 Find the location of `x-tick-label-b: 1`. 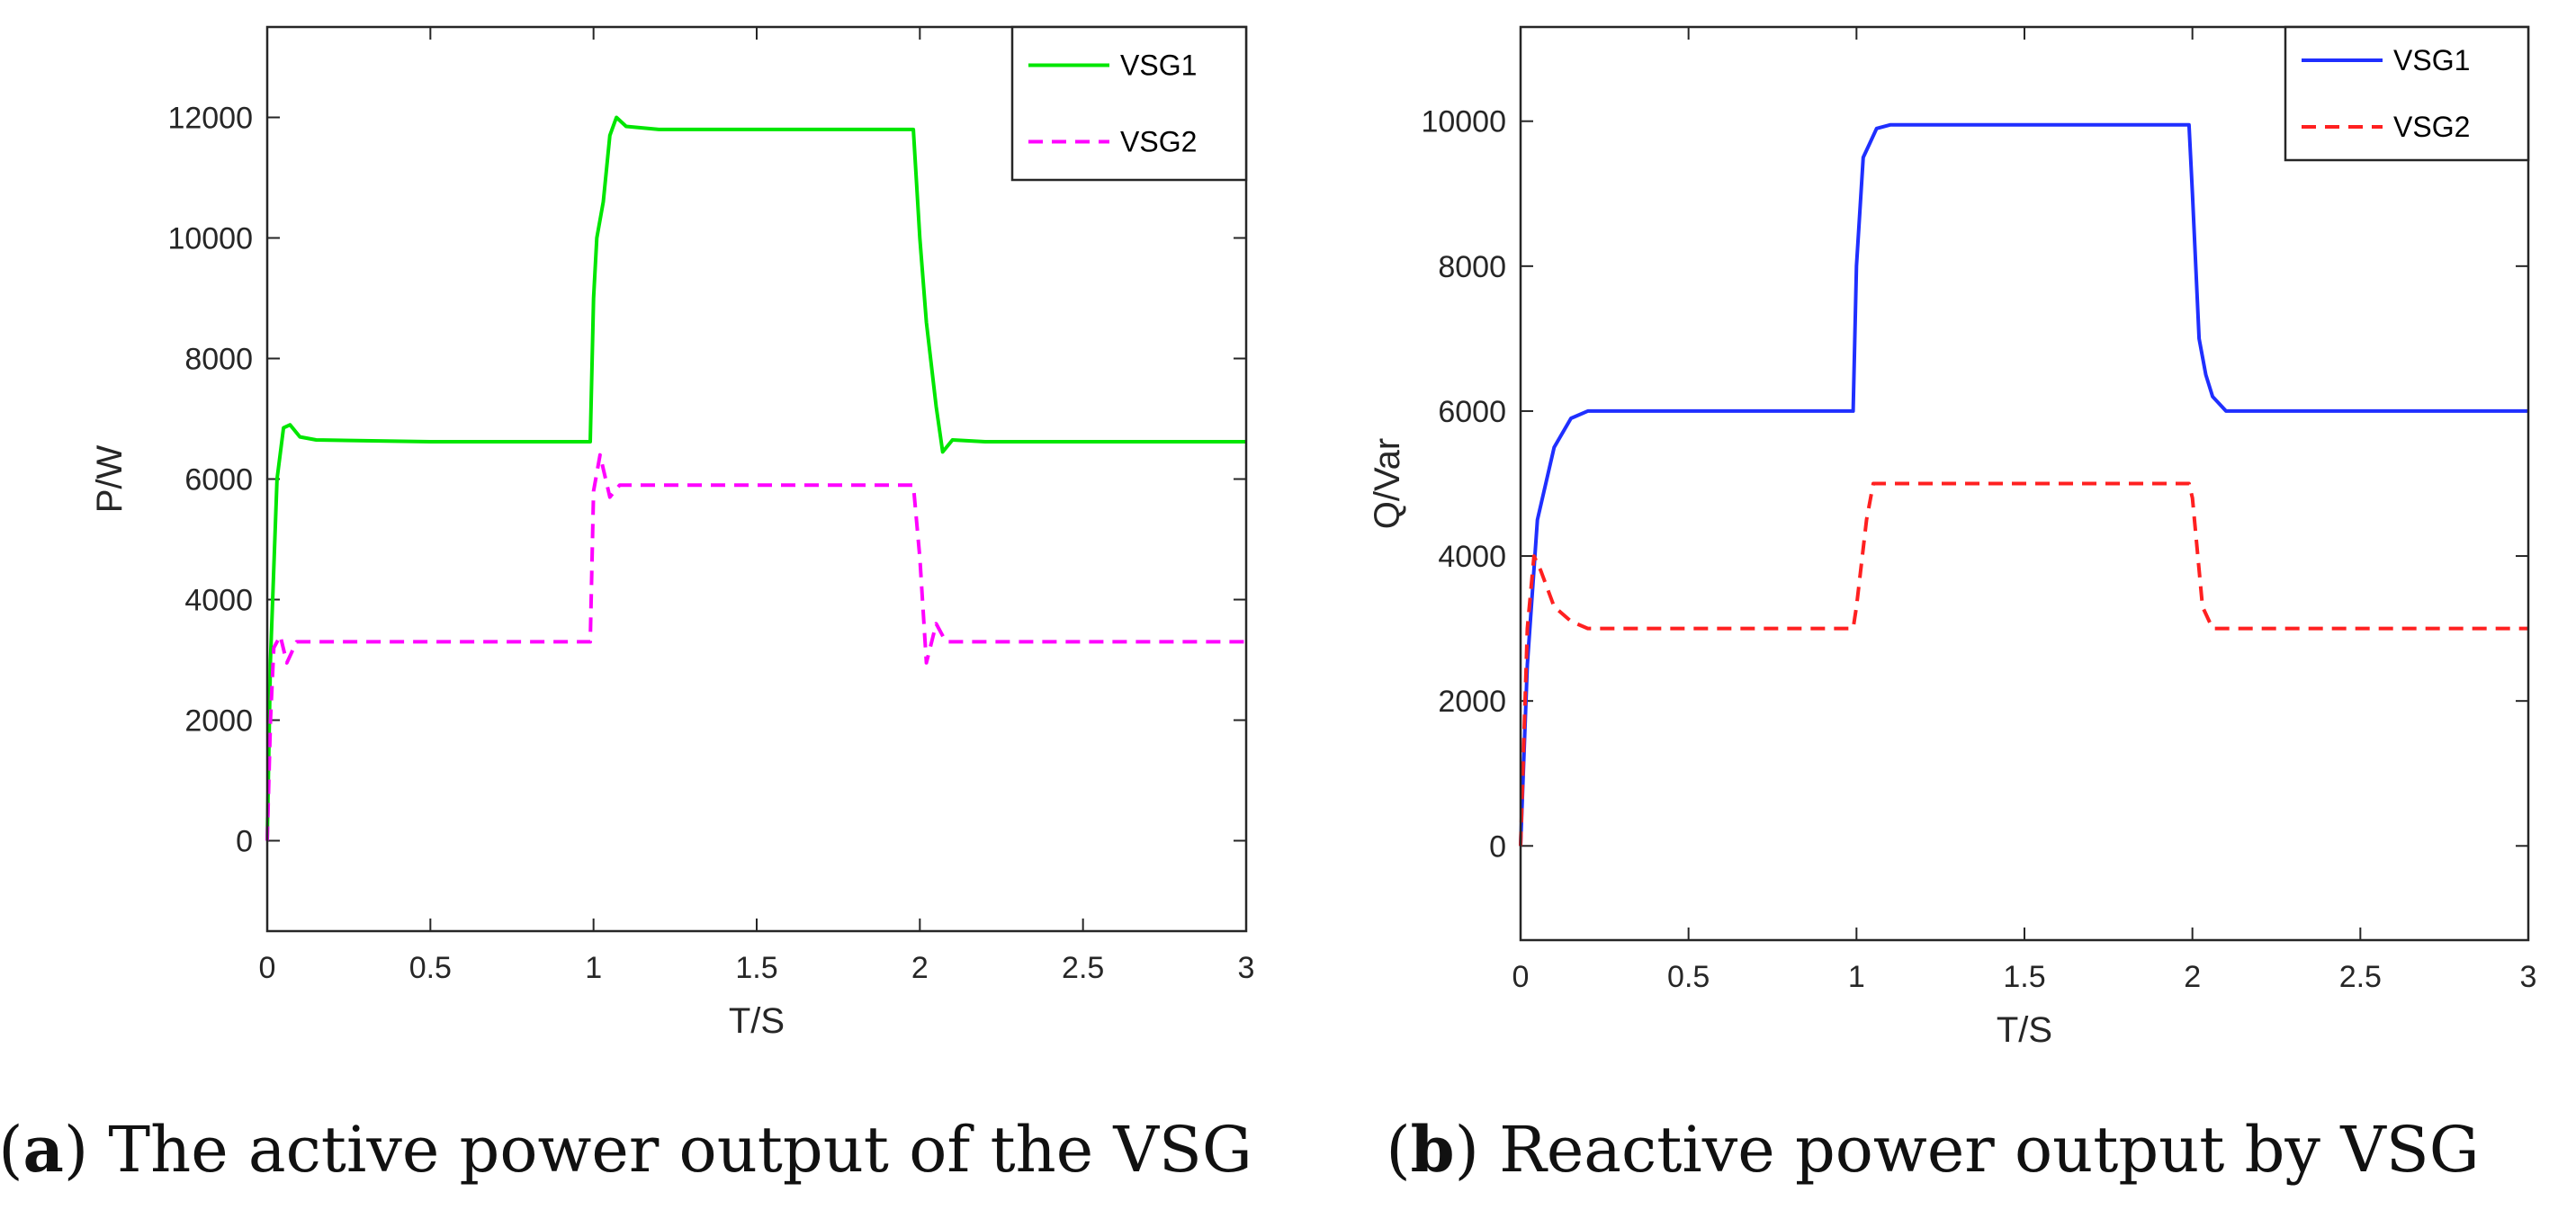

x-tick-label-b: 1 is located at coordinates (1857, 977).